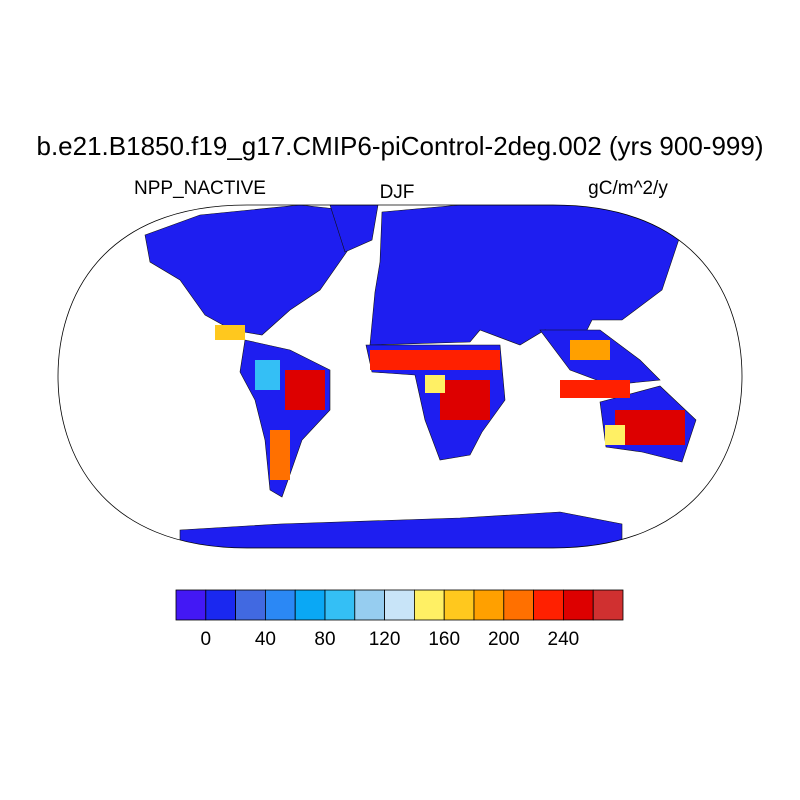  What do you see at coordinates (385, 639) in the screenshot?
I see `colorbar-tick-label: 120` at bounding box center [385, 639].